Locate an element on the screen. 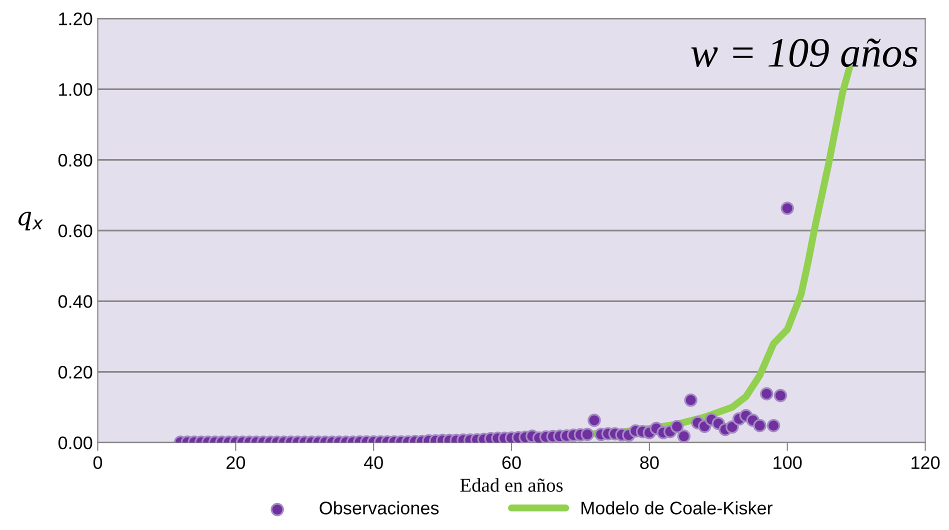 The width and height of the screenshot is (949, 530). y-tick-label: 0.80 is located at coordinates (75, 160).